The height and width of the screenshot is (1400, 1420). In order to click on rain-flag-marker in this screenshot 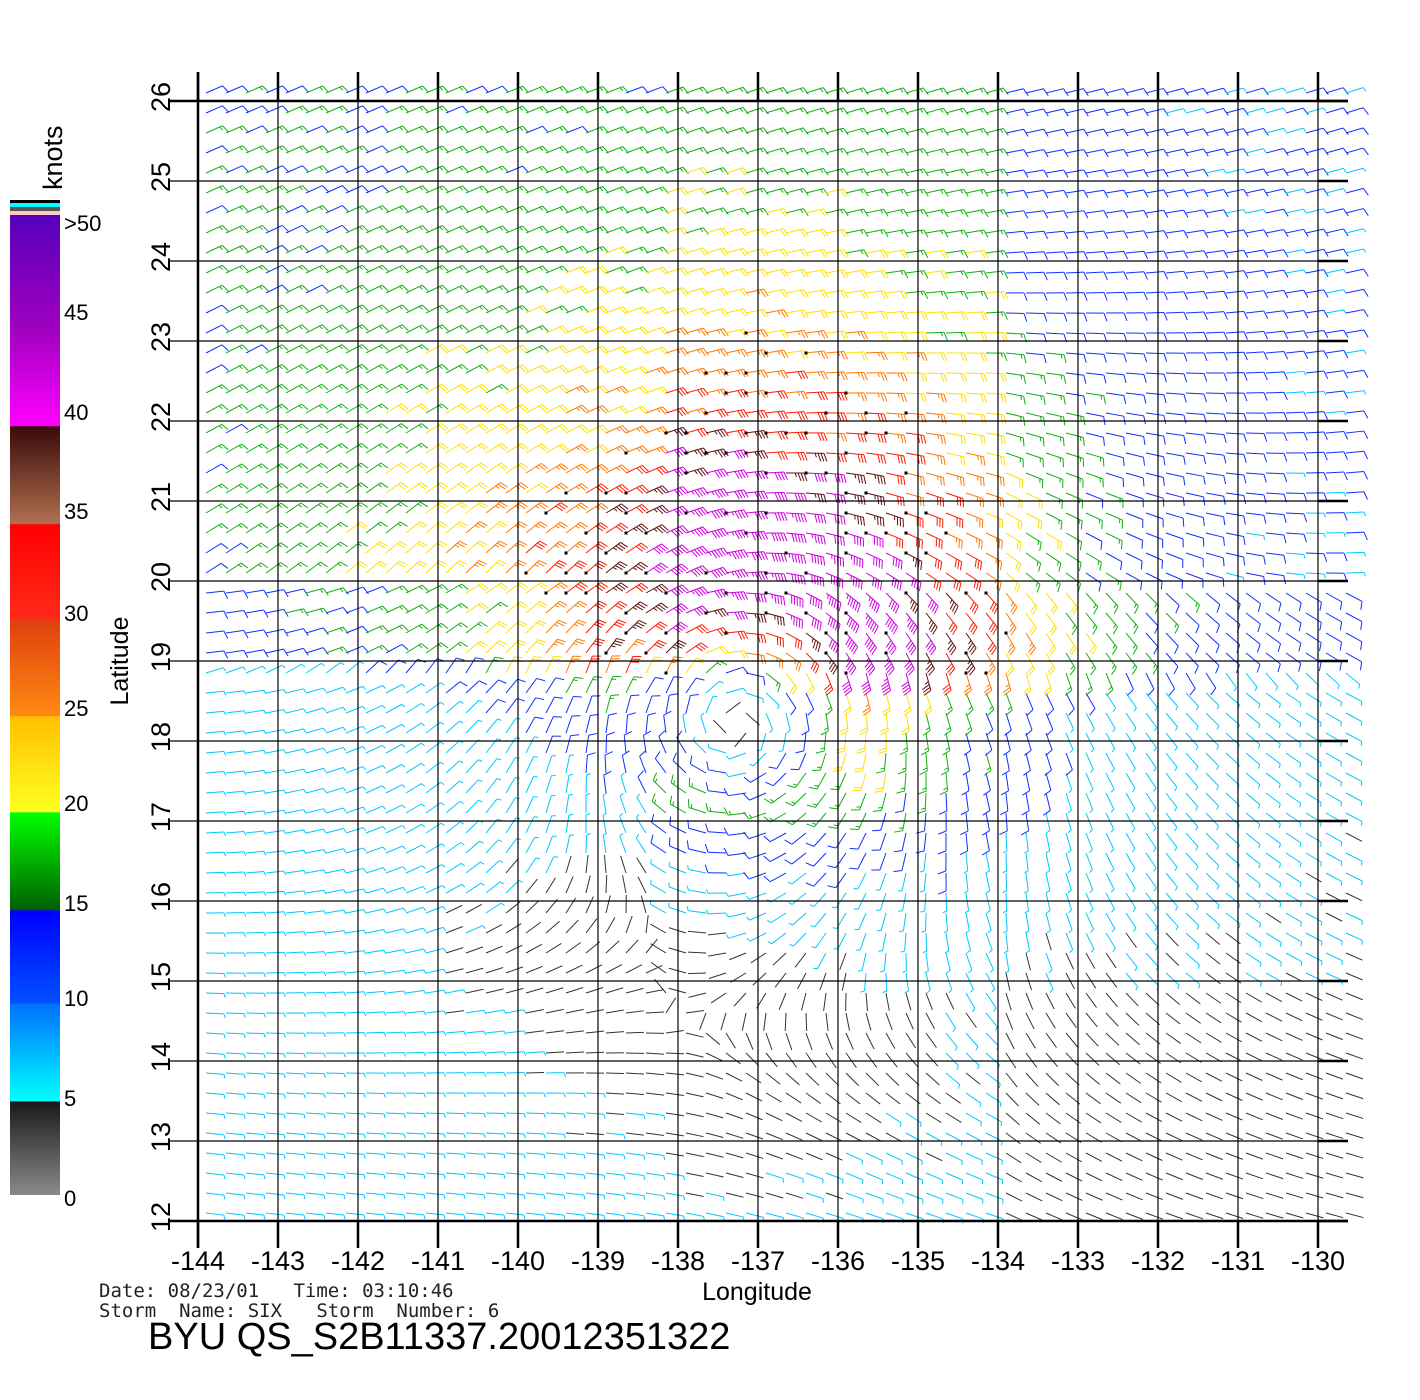, I will do `click(826, 633)`.